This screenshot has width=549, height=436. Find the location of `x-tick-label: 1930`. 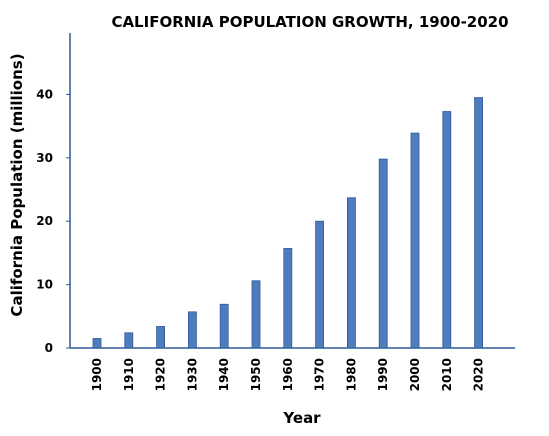

x-tick-label: 1930 is located at coordinates (192, 374).